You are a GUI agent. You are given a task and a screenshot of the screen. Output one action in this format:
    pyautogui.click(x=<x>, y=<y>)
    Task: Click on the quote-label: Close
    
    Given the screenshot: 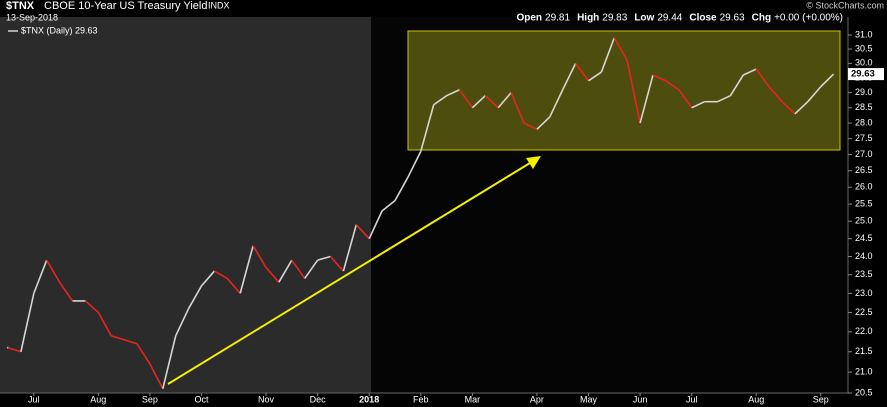 What is the action you would take?
    pyautogui.click(x=703, y=18)
    